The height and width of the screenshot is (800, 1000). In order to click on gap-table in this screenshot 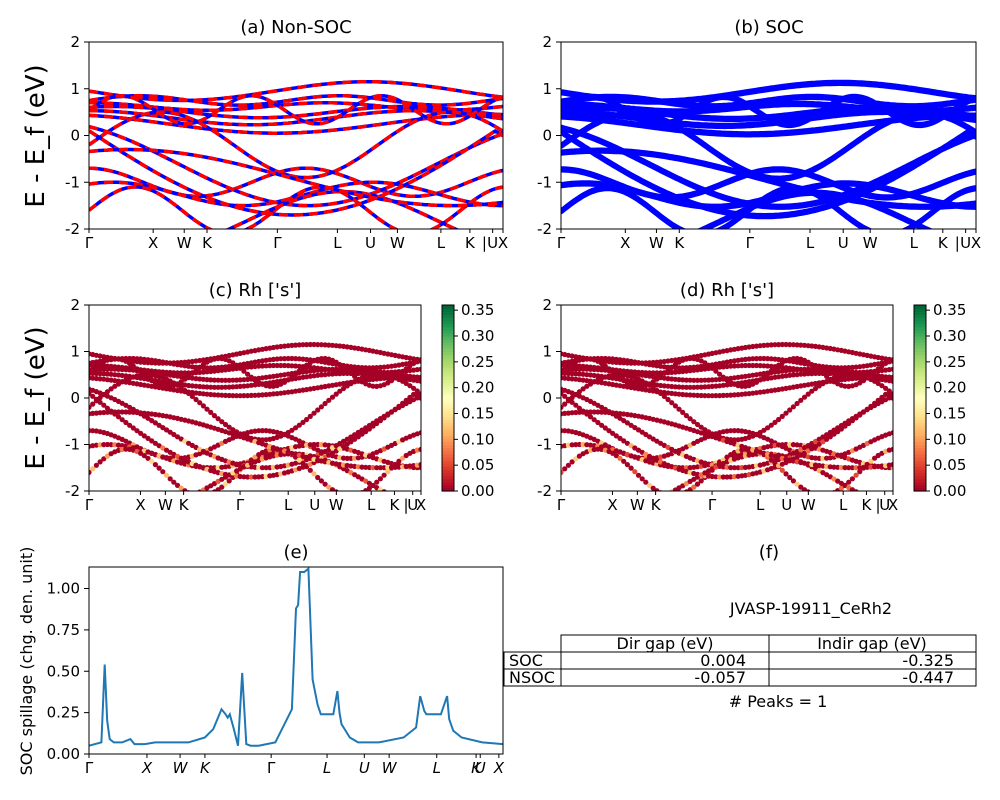, I will do `click(740, 660)`.